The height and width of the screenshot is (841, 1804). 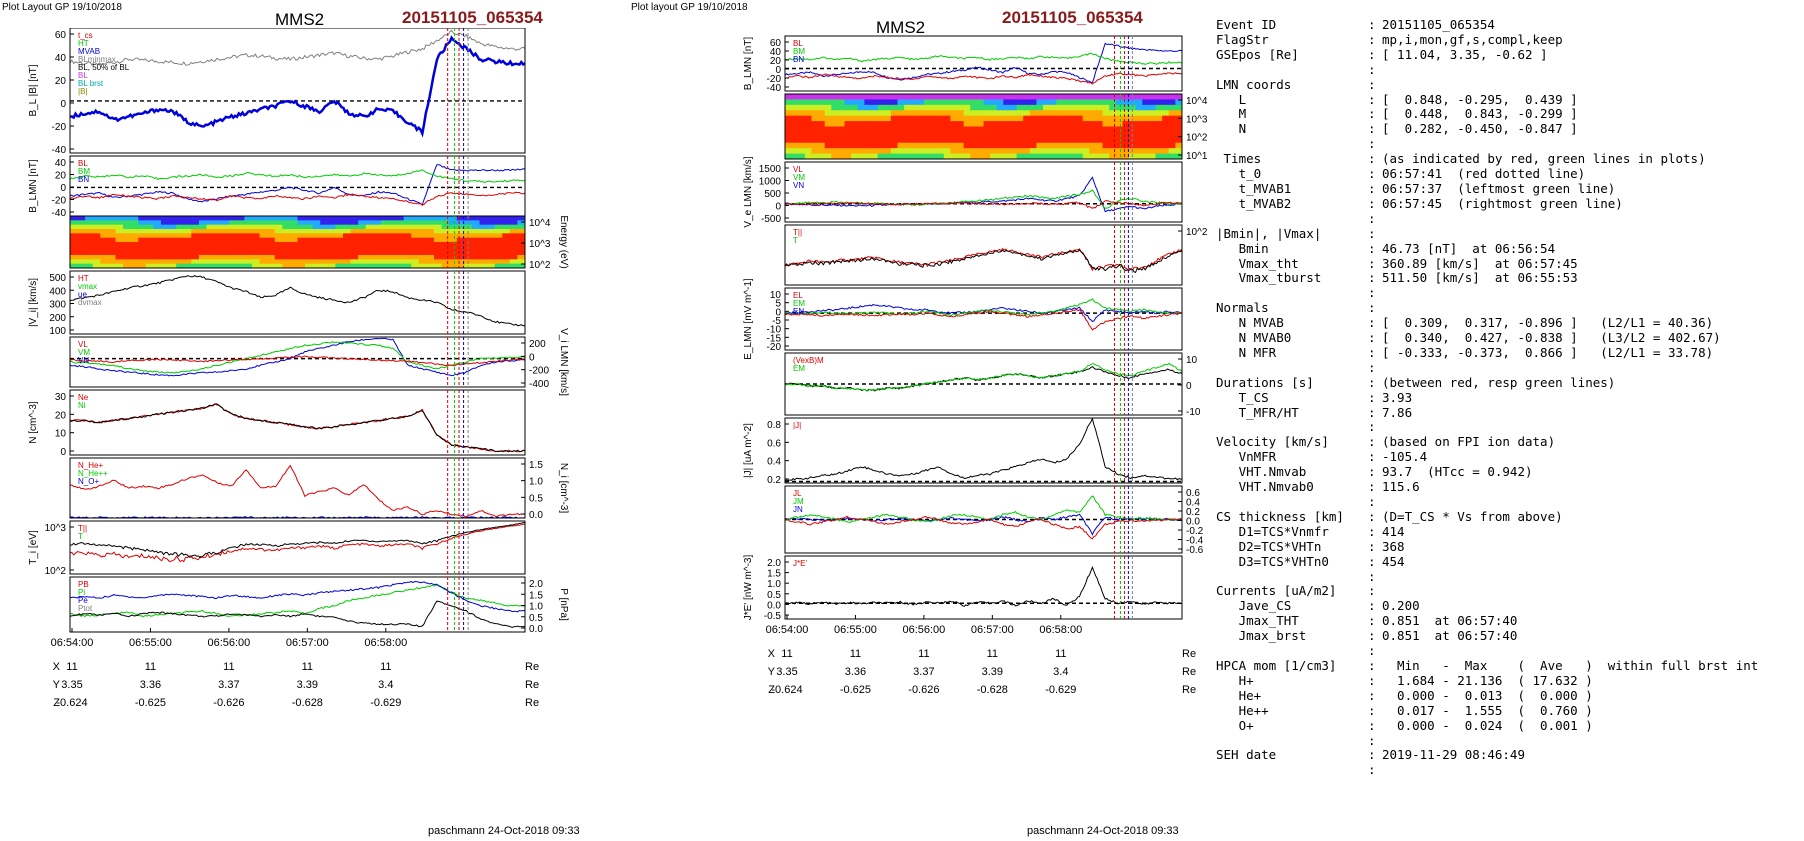 What do you see at coordinates (798, 501) in the screenshot?
I see `legend-label: JM` at bounding box center [798, 501].